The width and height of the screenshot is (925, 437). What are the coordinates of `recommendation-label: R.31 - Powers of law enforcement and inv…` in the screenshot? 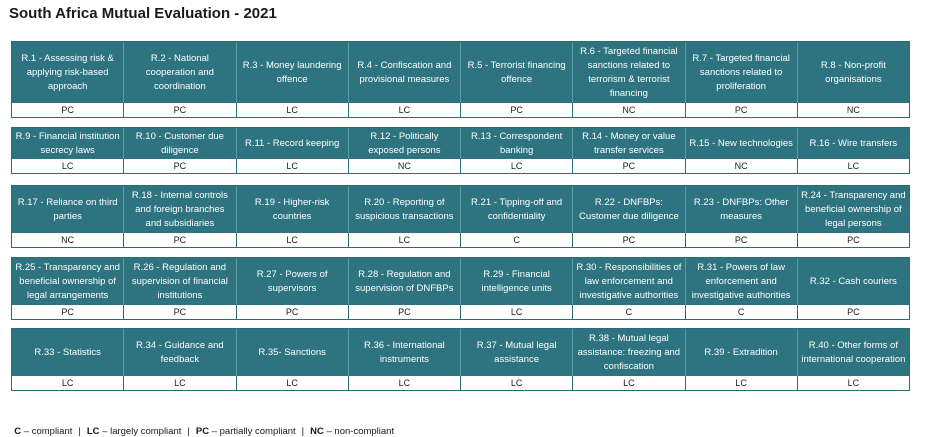 It's located at (742, 281).